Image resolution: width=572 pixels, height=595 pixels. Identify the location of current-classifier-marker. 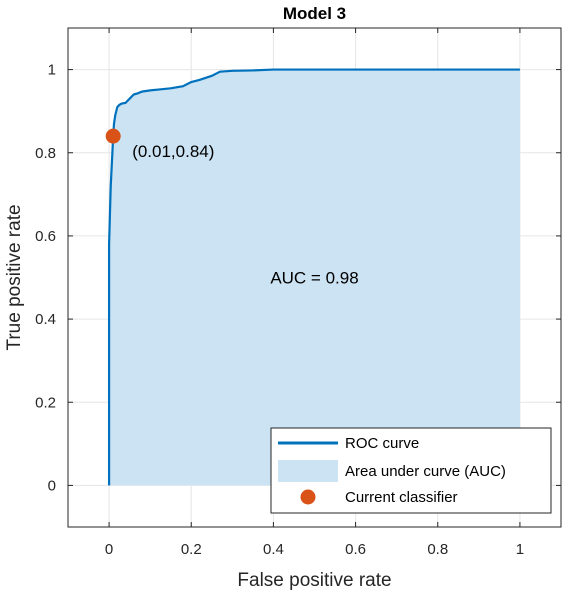
(113, 136).